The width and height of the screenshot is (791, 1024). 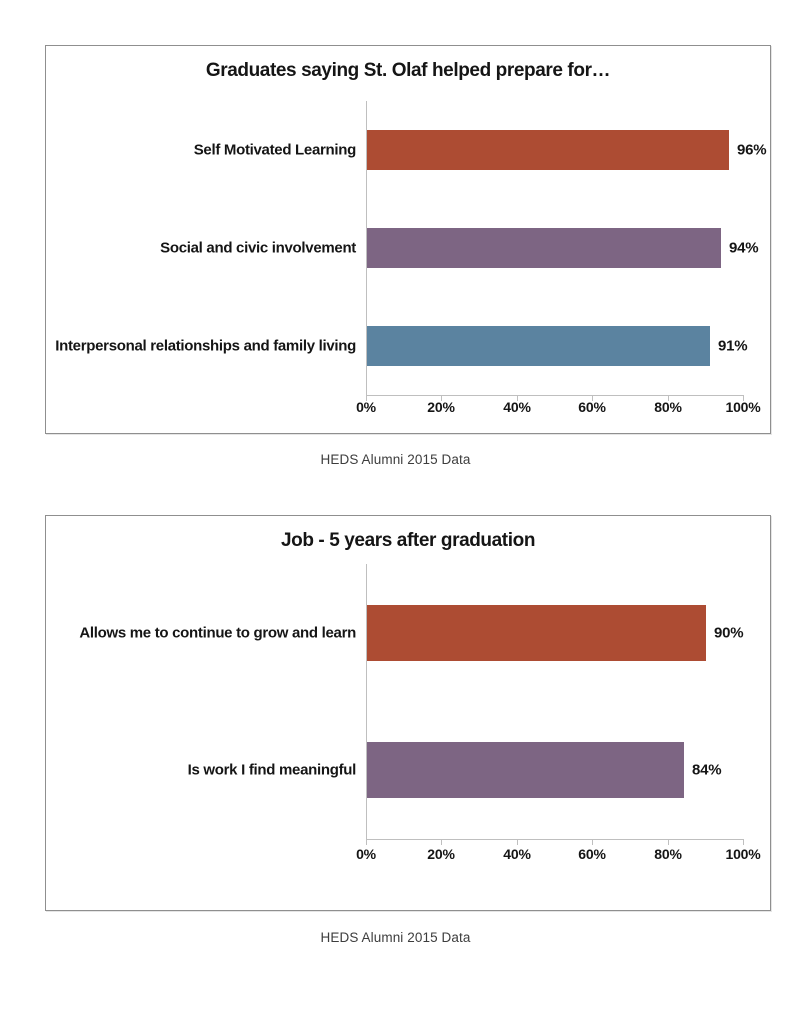 What do you see at coordinates (752, 150) in the screenshot?
I see `value-label: 96%` at bounding box center [752, 150].